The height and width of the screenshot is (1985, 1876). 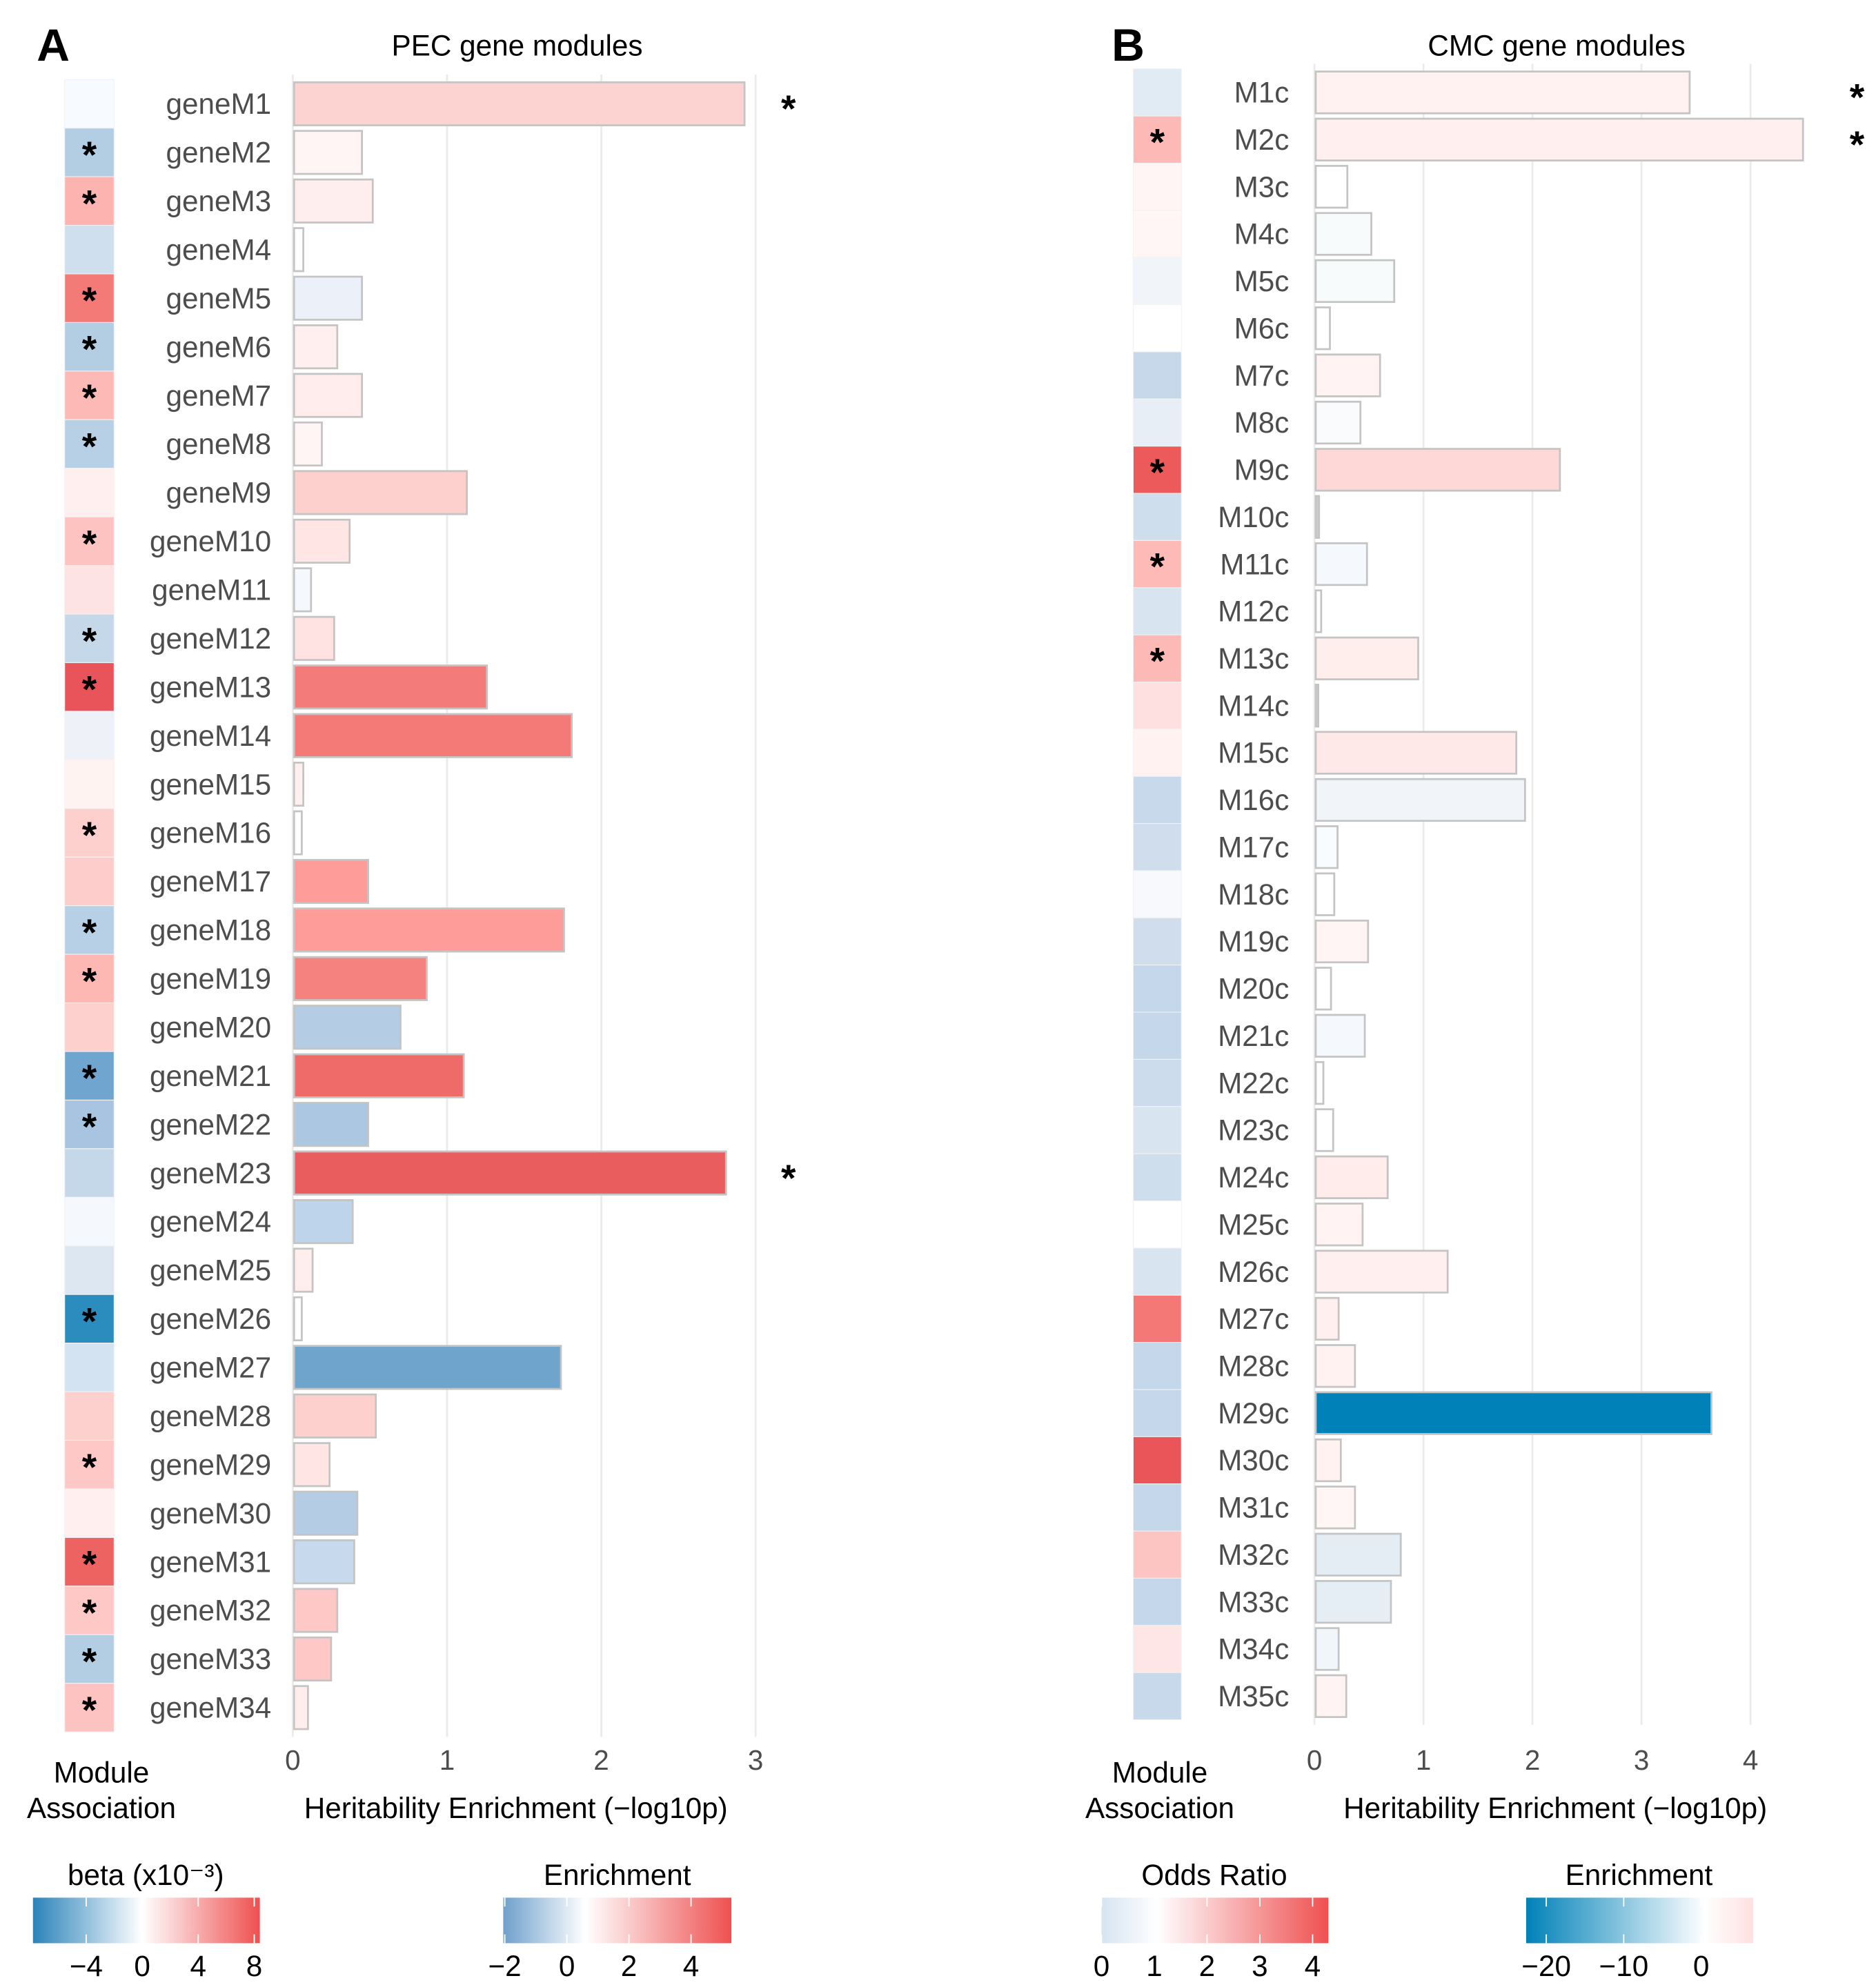 What do you see at coordinates (617, 1875) in the screenshot?
I see `legend-title: Enrichment` at bounding box center [617, 1875].